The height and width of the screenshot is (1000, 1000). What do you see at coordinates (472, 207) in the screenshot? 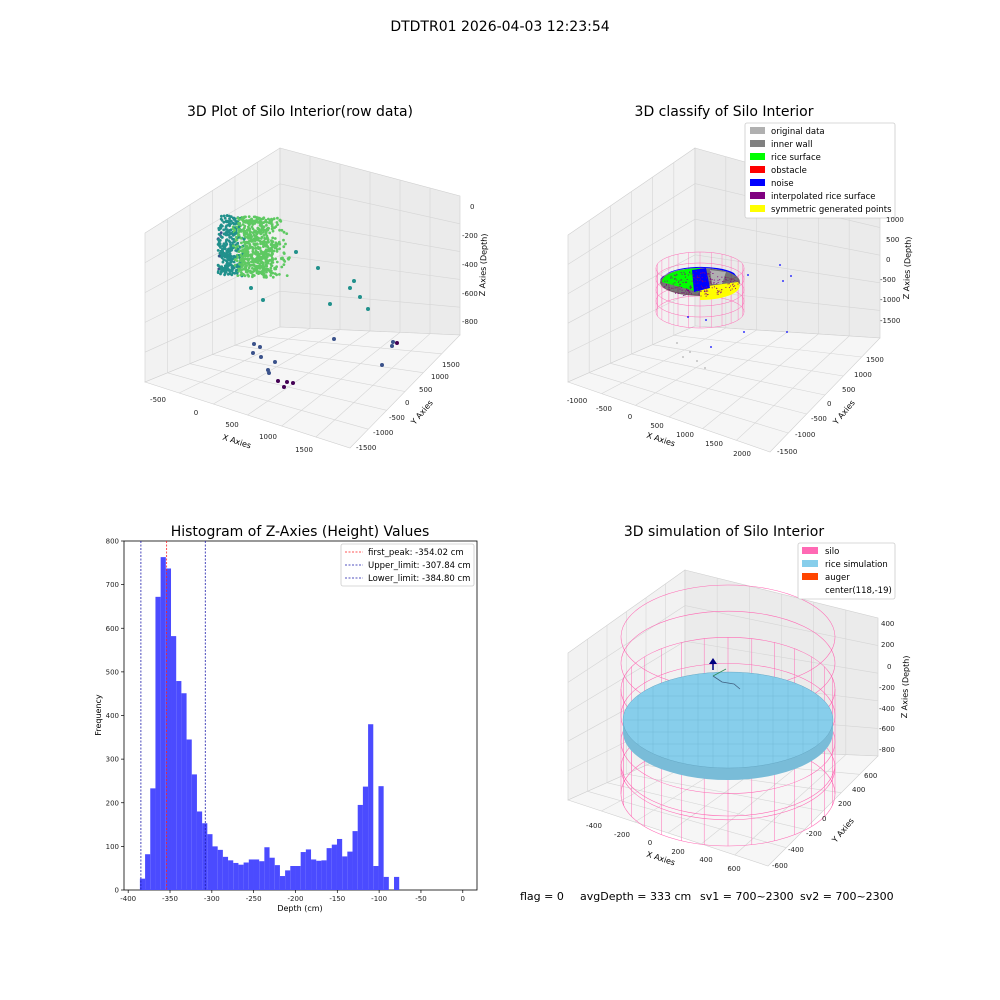
I see `raw-z-tick: 0` at bounding box center [472, 207].